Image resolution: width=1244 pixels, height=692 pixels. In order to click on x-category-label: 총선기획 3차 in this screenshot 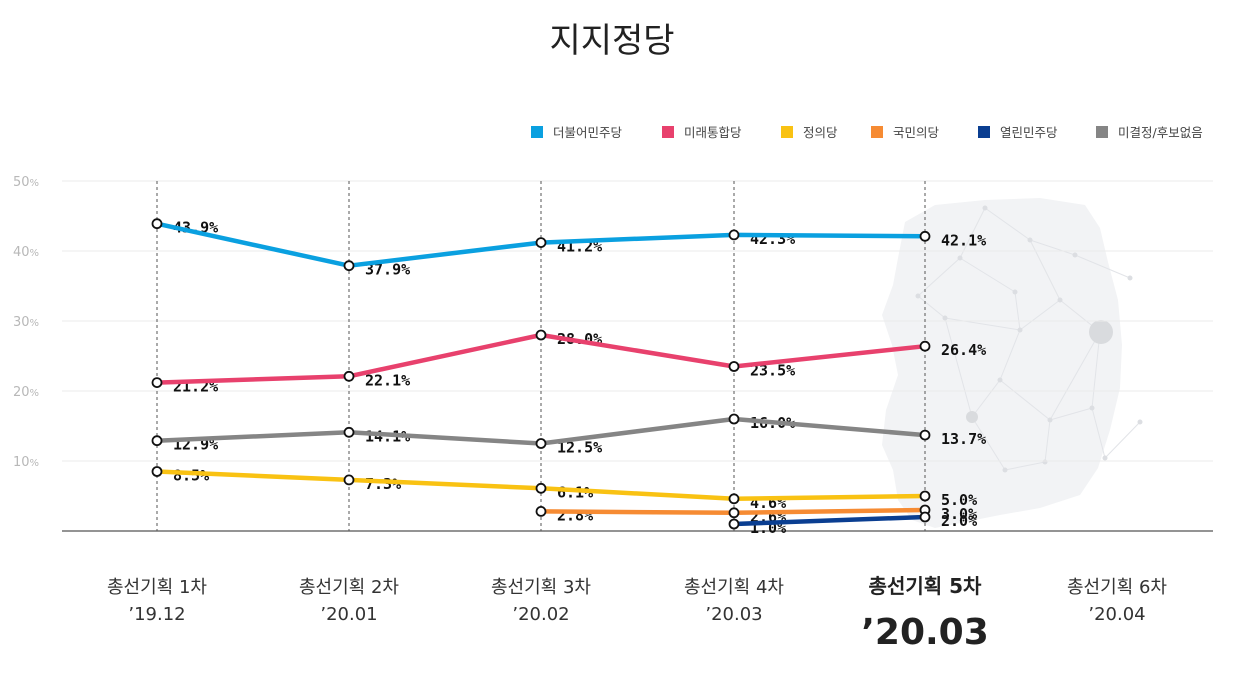, I will do `click(541, 587)`.